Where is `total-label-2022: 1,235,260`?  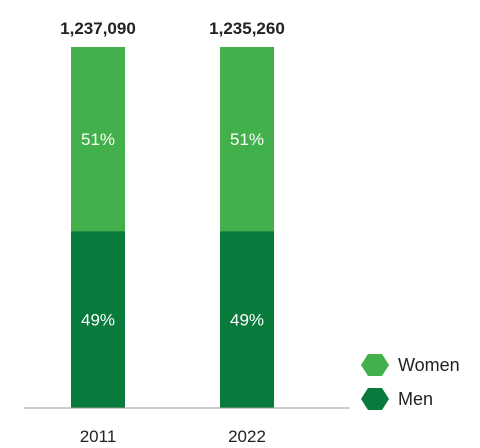
total-label-2022: 1,235,260 is located at coordinates (247, 28).